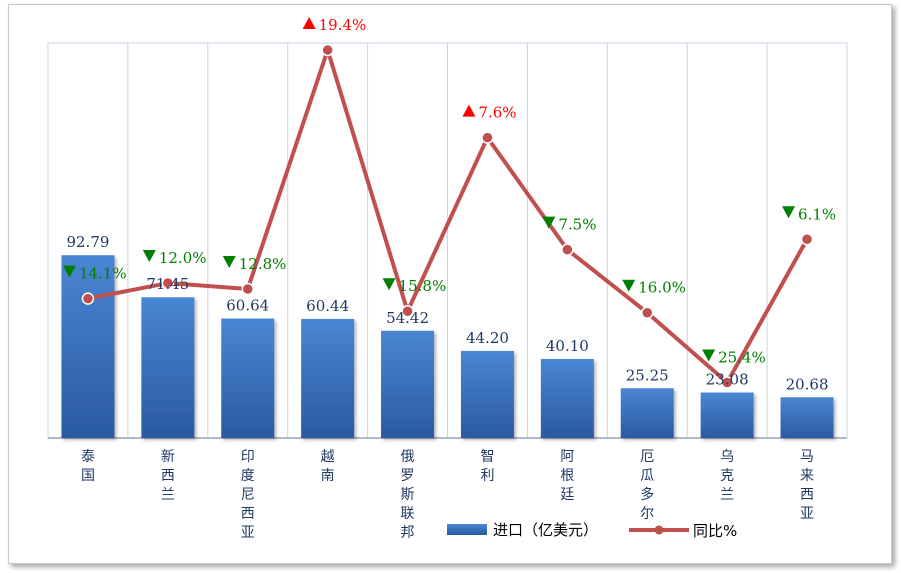 Image resolution: width=901 pixels, height=573 pixels. Describe the element at coordinates (248, 495) in the screenshot. I see `category-label: 印度尼西亚` at that location.